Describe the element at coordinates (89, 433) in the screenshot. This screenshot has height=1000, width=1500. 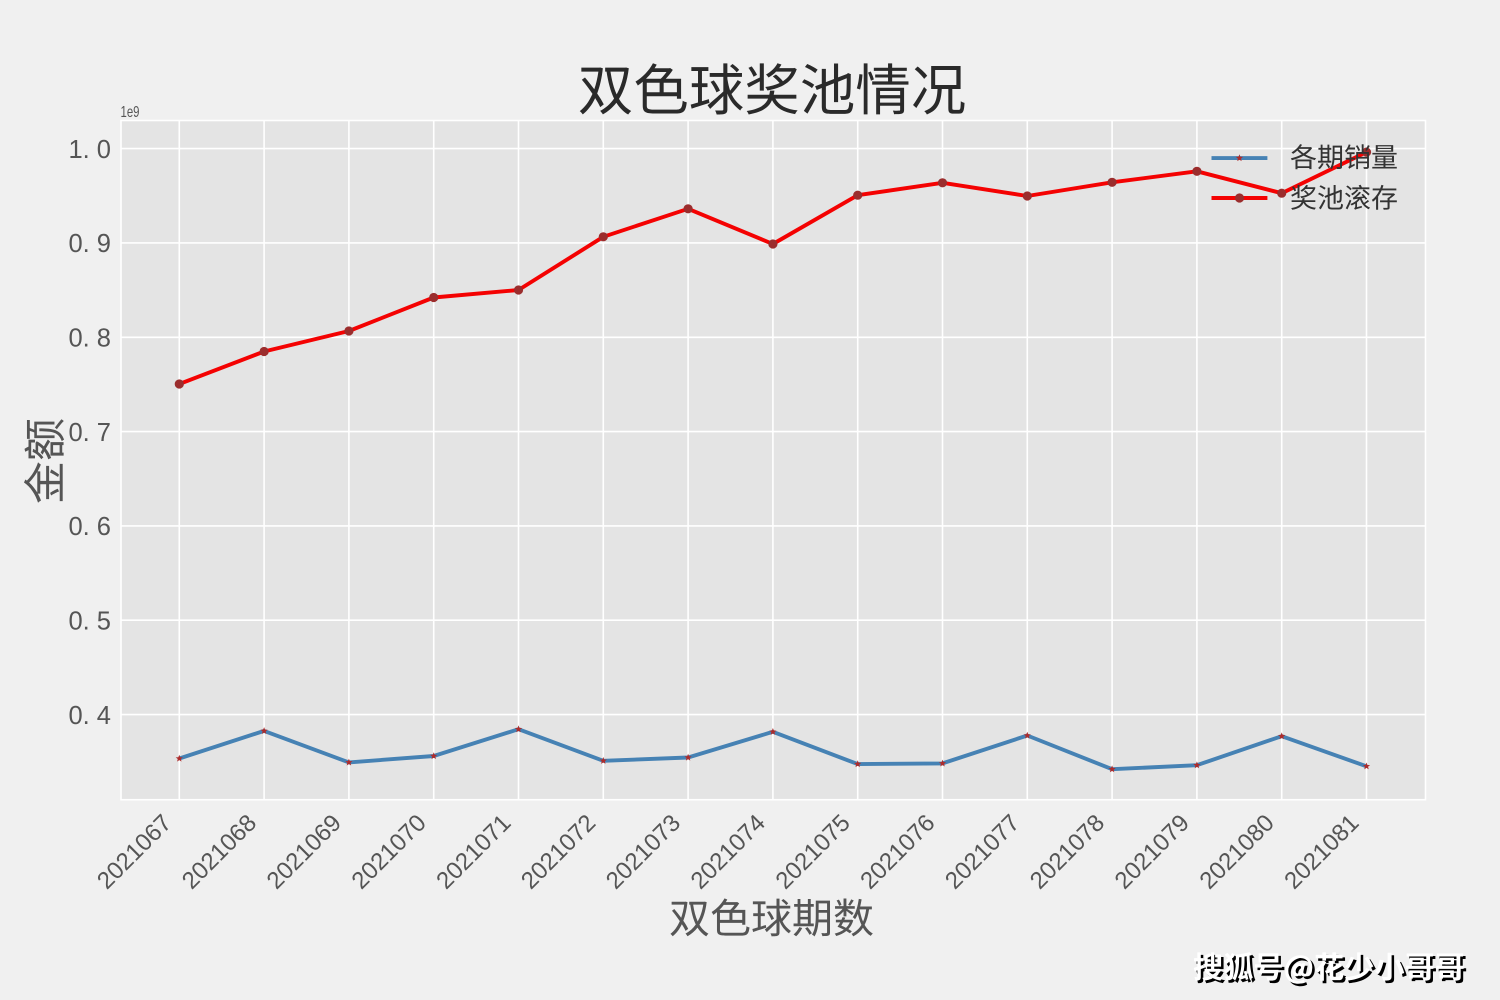
I see `svg-text: 0. 7` at that location.